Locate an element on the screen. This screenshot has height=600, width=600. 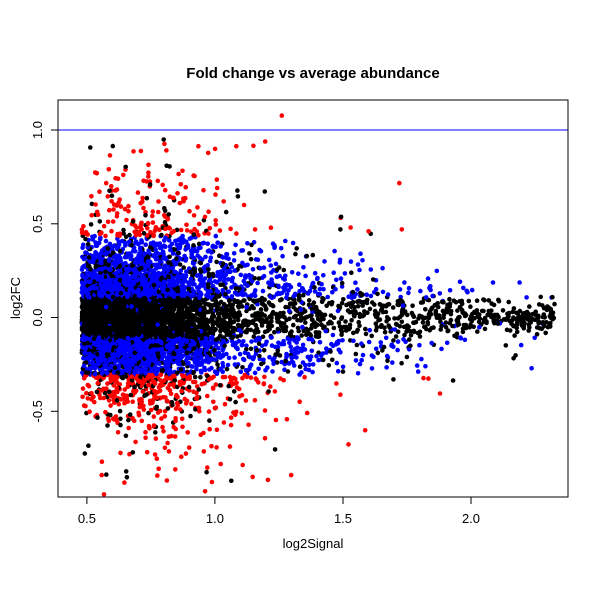
x-tick-label: 0.5 is located at coordinates (87, 518).